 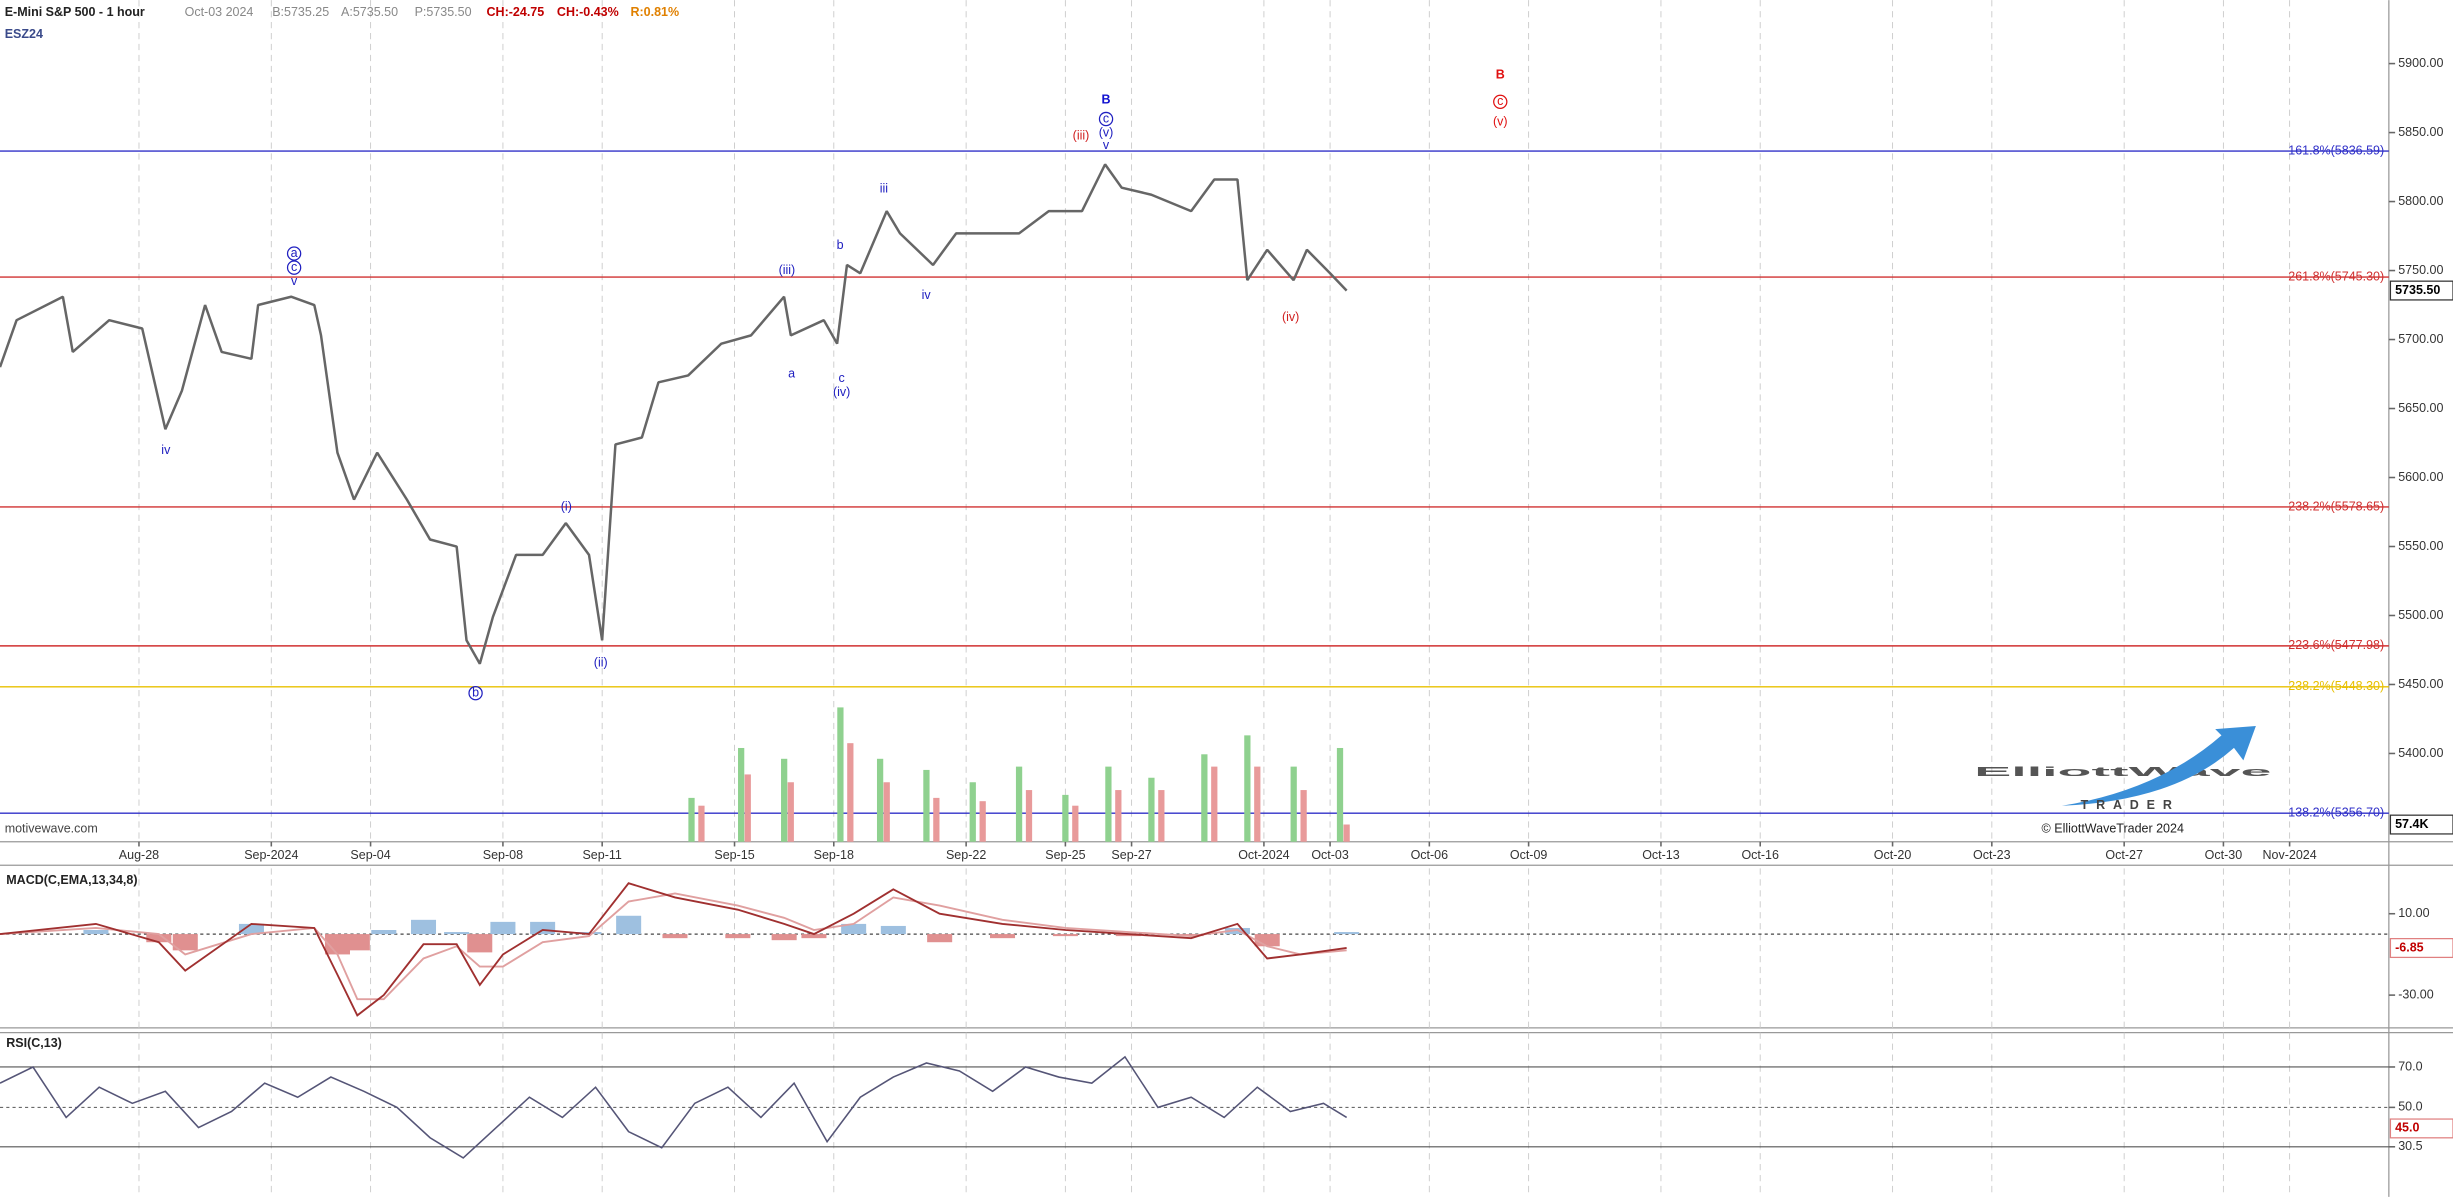 What do you see at coordinates (1106, 145) in the screenshot?
I see `wave-label: v` at bounding box center [1106, 145].